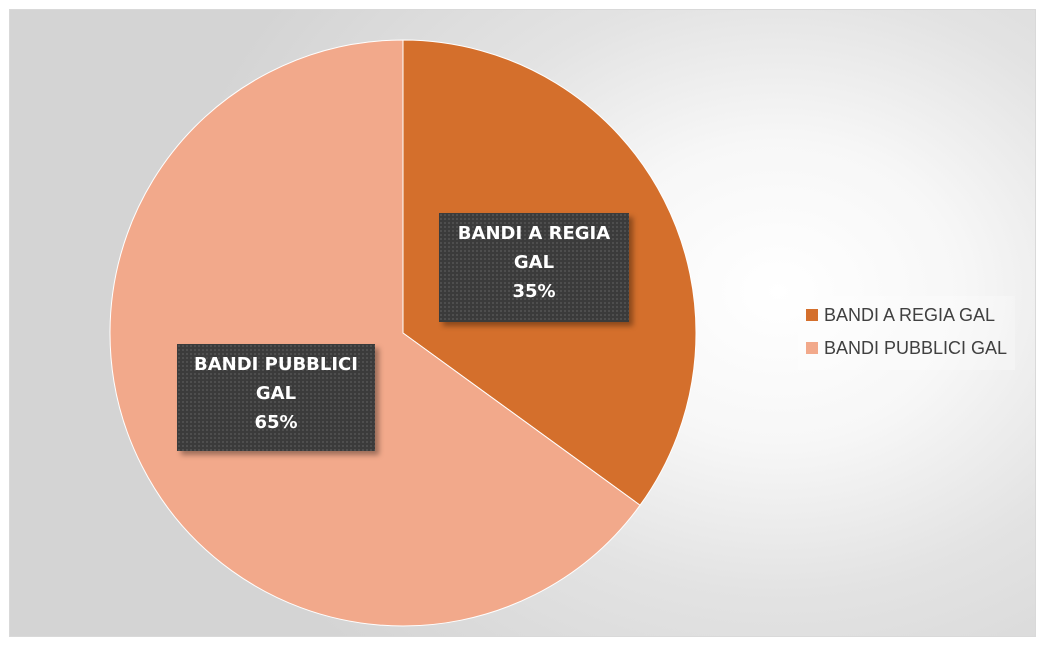 The height and width of the screenshot is (647, 1043). I want to click on data-label-bandi-pubblici-gal: BANDI PUBBLICI GAL 65%, so click(276, 397).